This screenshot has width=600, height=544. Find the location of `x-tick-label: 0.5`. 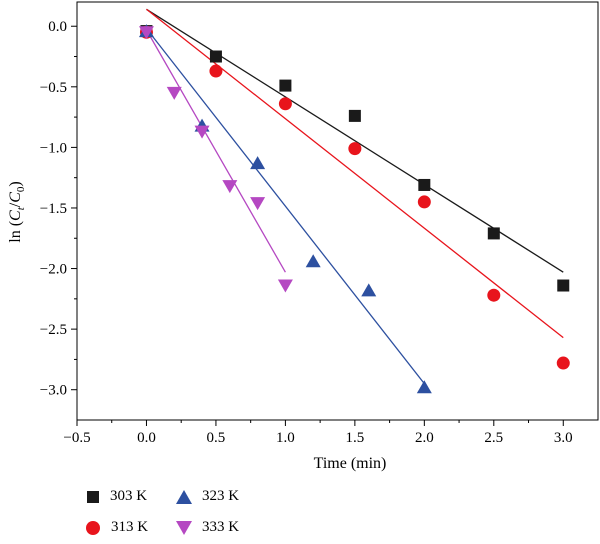

x-tick-label: 0.5 is located at coordinates (216, 438).